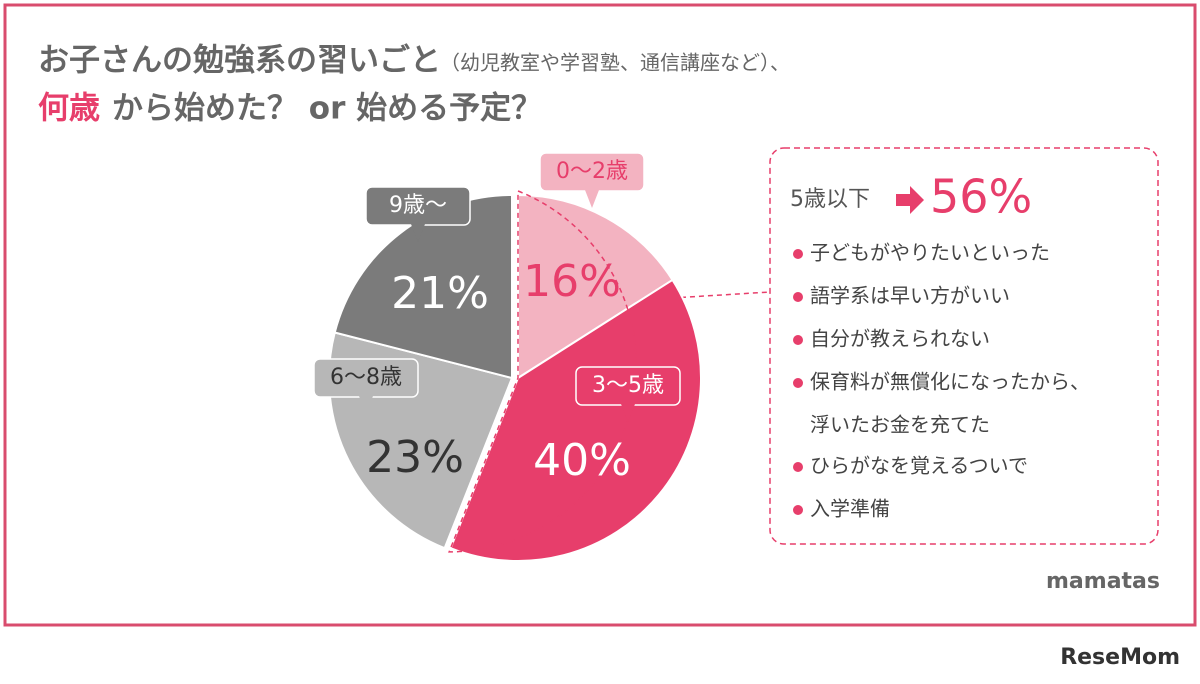 Image resolution: width=1200 pixels, height=684 pixels. I want to click on pink-outline, so click(542, 371).